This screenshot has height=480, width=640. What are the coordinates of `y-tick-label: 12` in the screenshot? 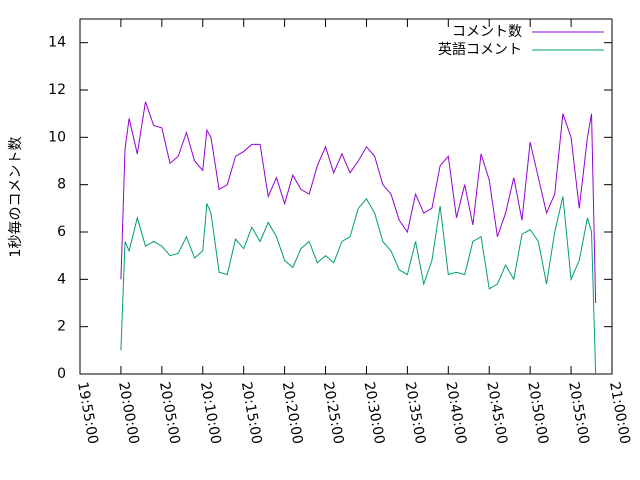 It's located at (57, 90).